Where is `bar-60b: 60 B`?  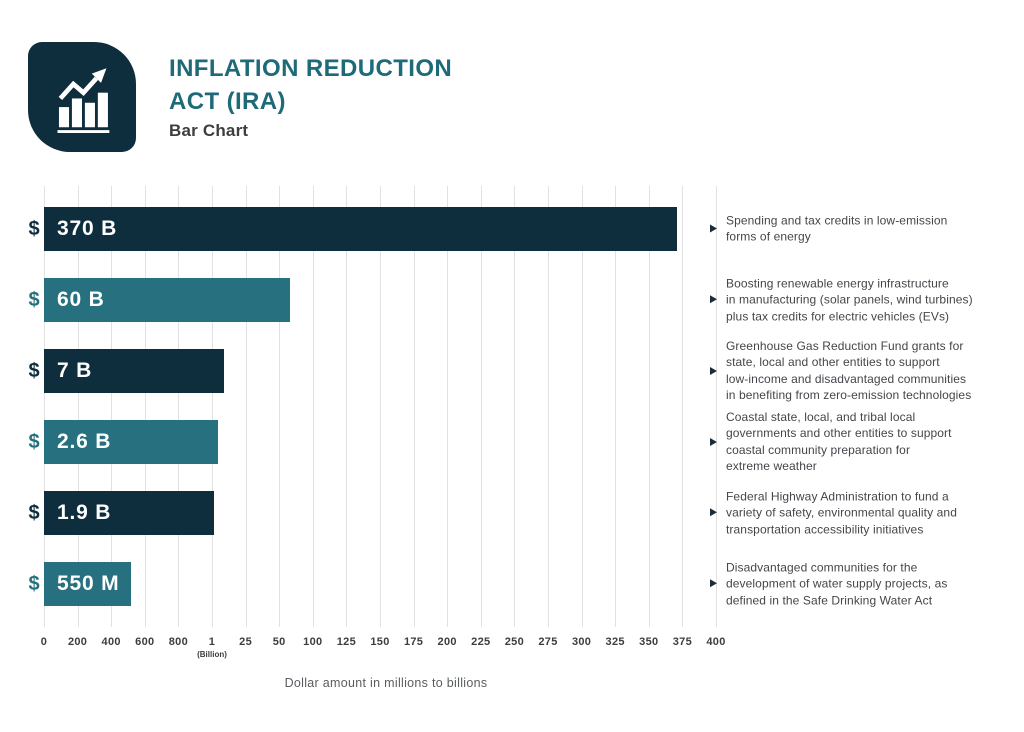
bar-60b: 60 B is located at coordinates (167, 299).